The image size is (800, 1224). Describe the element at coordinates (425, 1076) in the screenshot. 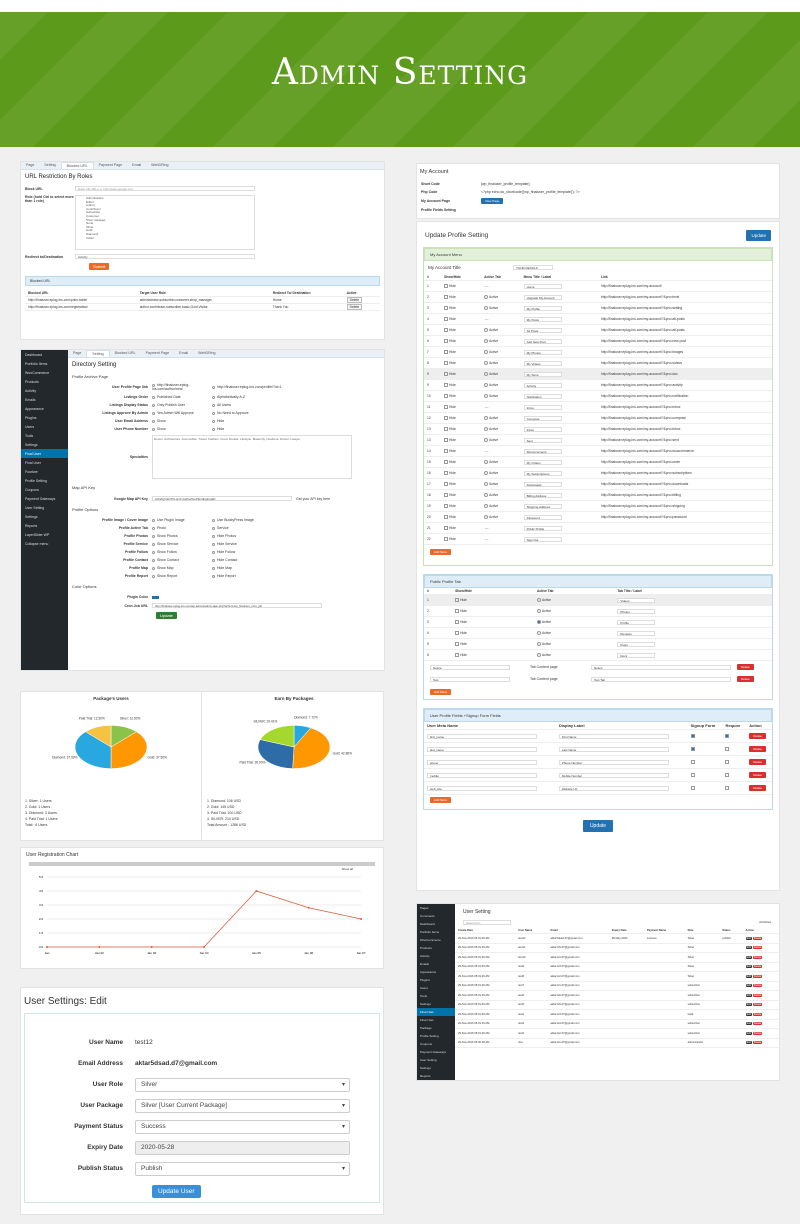

I see `sidebar-item: Reports` at that location.